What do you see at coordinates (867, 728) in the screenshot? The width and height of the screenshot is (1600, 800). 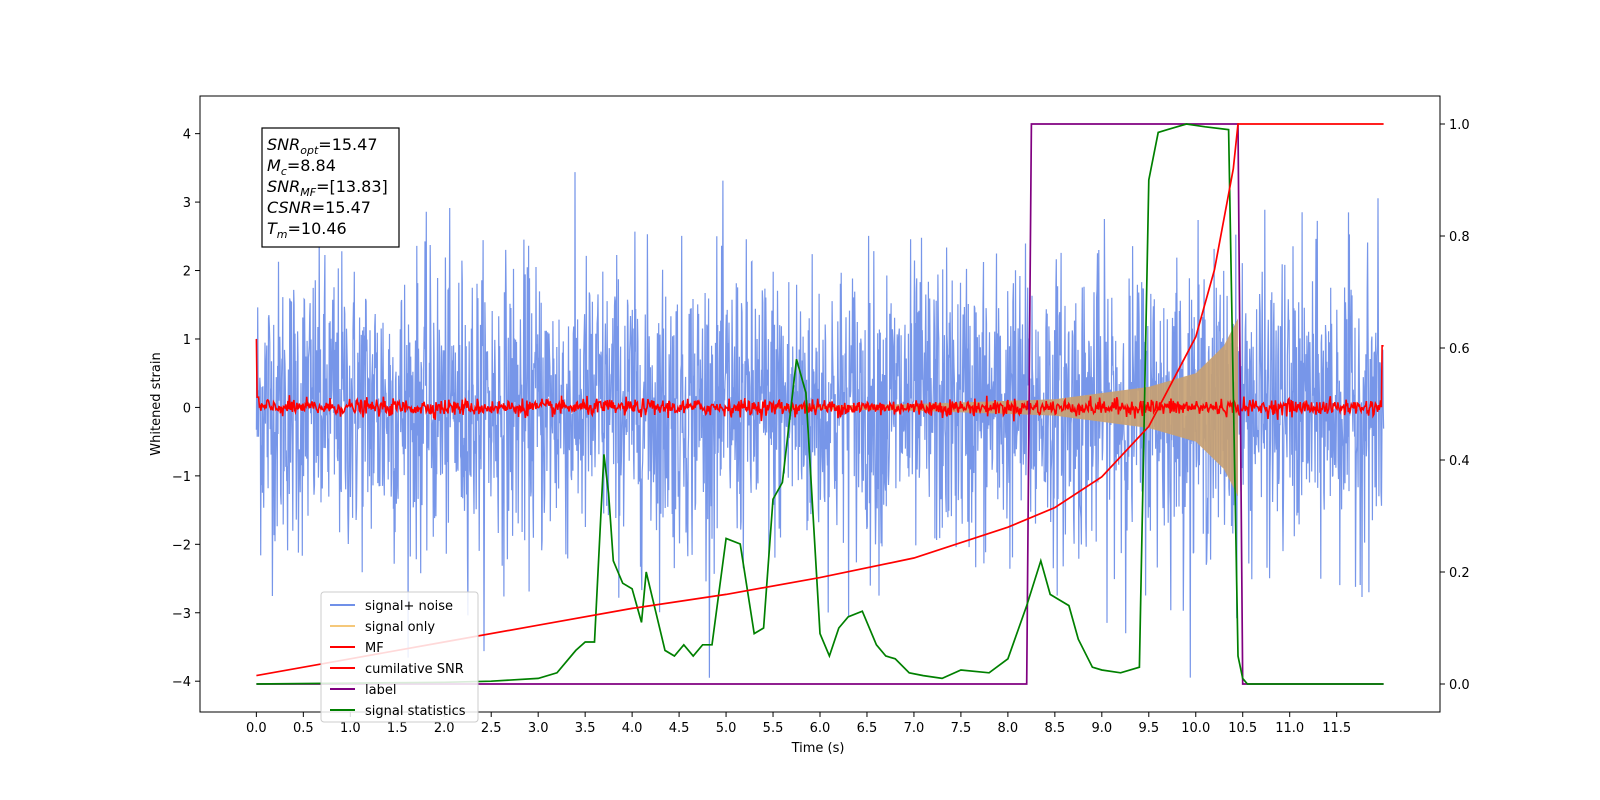 I see `x-tick-label: 6.5` at bounding box center [867, 728].